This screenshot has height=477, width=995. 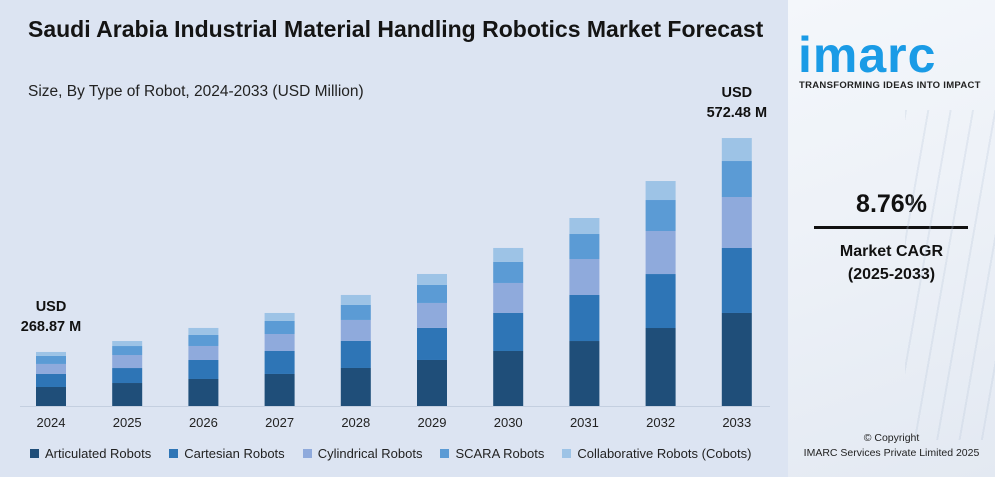 What do you see at coordinates (737, 113) in the screenshot?
I see `total-annotation: 572.48 M` at bounding box center [737, 113].